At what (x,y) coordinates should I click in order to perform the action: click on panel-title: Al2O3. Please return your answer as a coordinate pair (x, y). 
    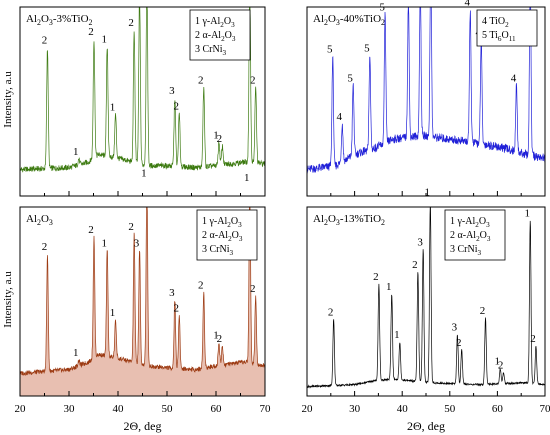
    Looking at the image, I should click on (39, 220).